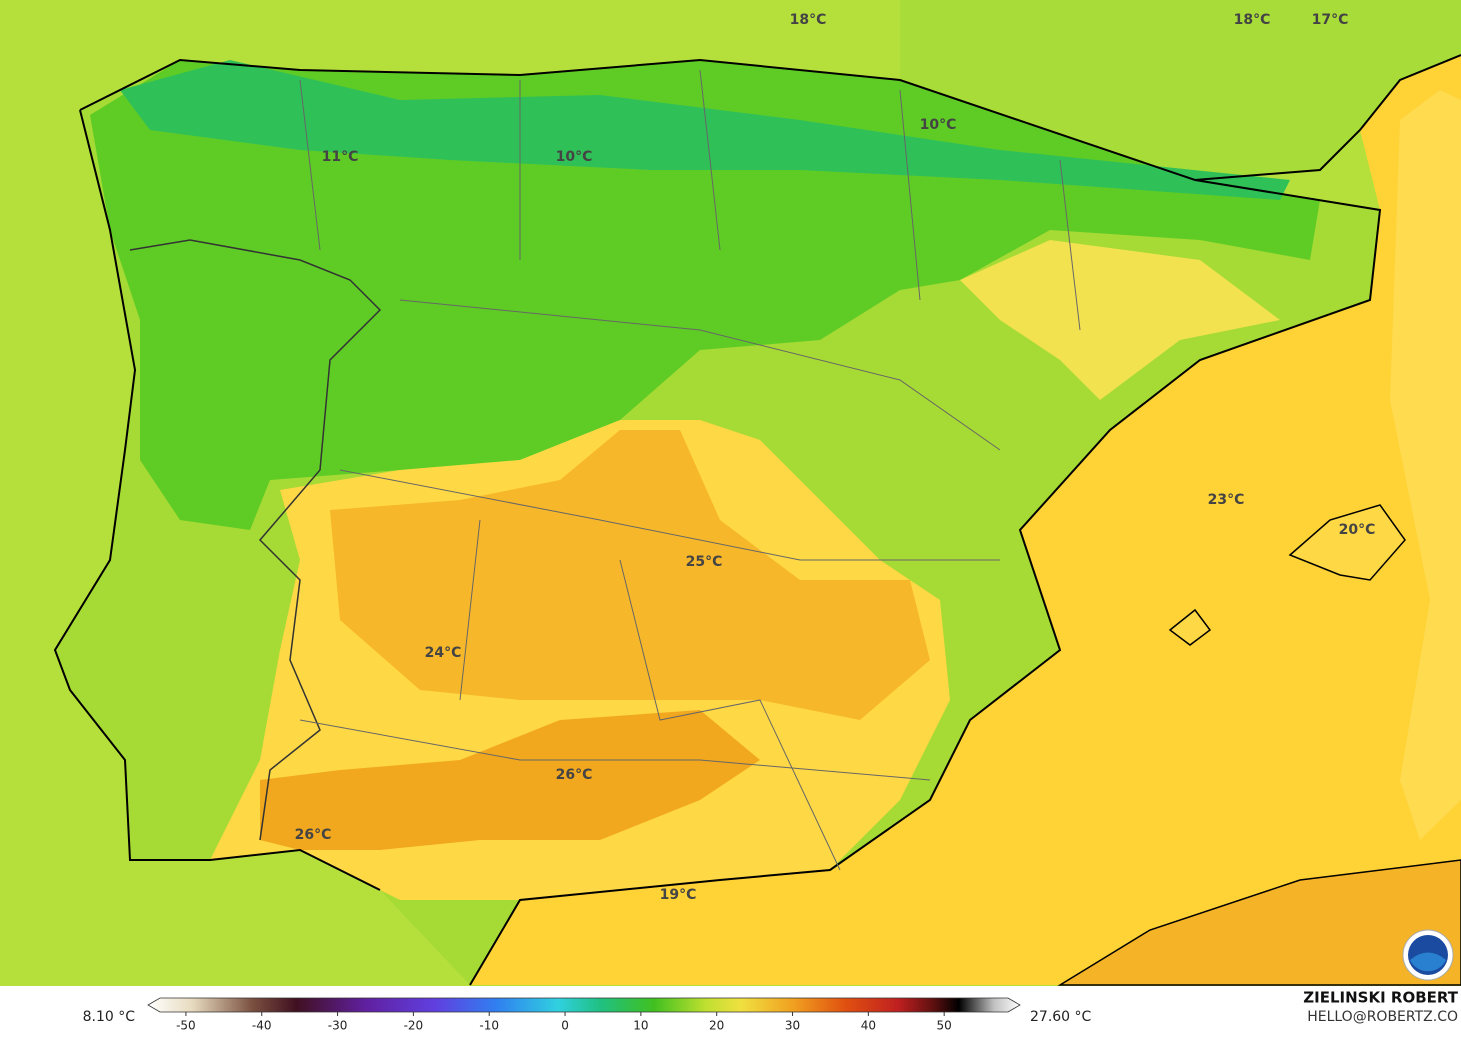 Image resolution: width=1461 pixels, height=1039 pixels. I want to click on noaa-logo-wave, so click(1428, 962).